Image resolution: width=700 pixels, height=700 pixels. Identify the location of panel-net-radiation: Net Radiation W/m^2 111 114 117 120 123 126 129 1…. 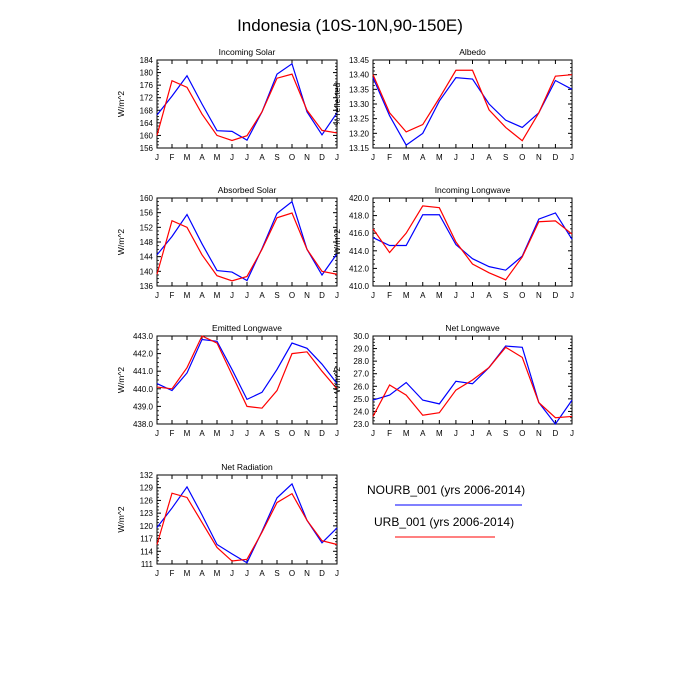
(227, 520).